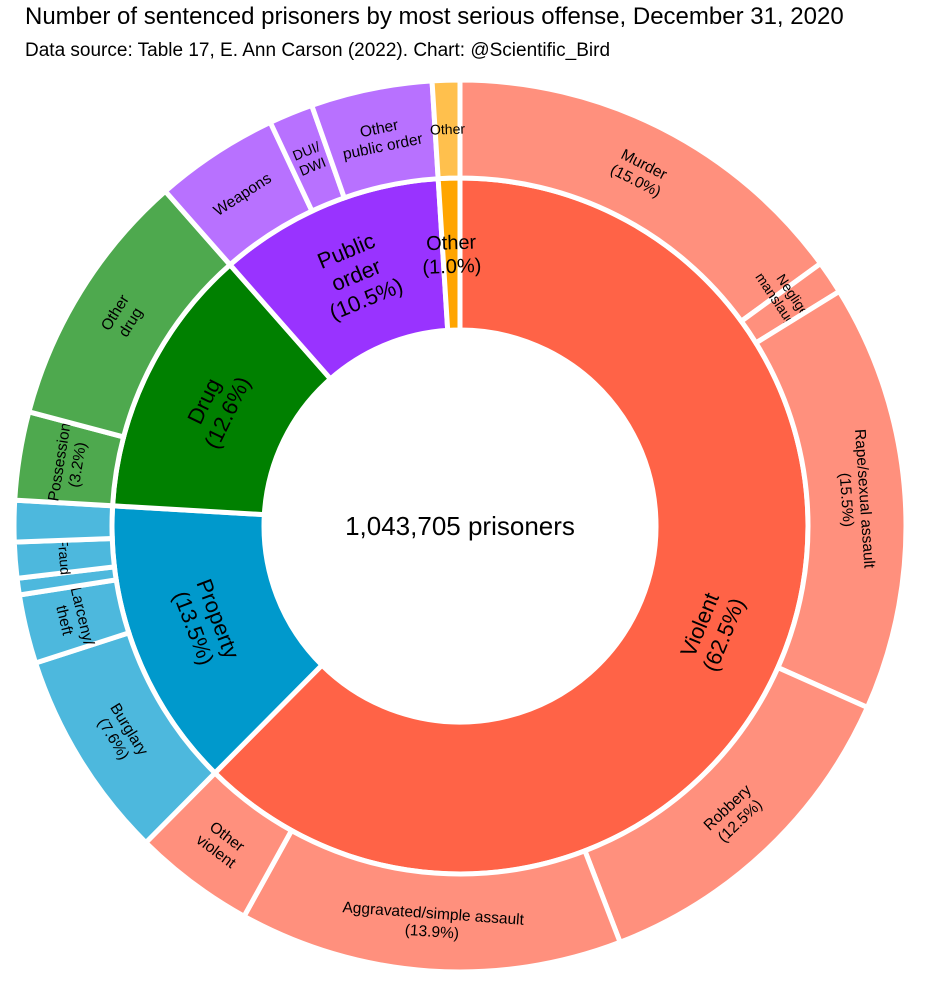 The image size is (929, 981). What do you see at coordinates (452, 267) in the screenshot?
I see `label-other-line: (1.0%)` at bounding box center [452, 267].